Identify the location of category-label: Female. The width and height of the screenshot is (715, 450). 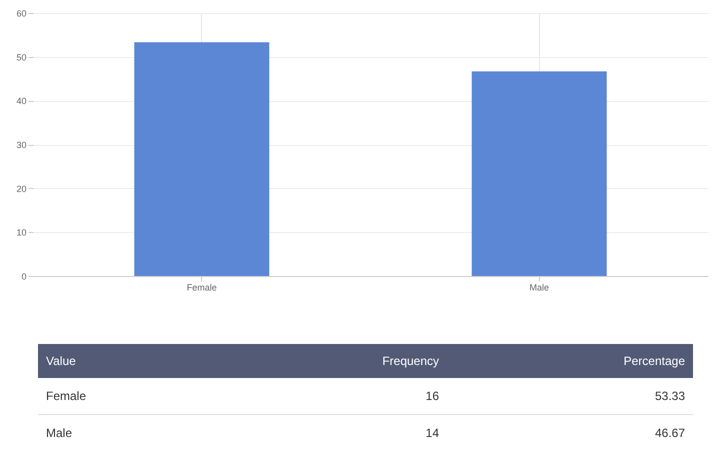
(127, 396).